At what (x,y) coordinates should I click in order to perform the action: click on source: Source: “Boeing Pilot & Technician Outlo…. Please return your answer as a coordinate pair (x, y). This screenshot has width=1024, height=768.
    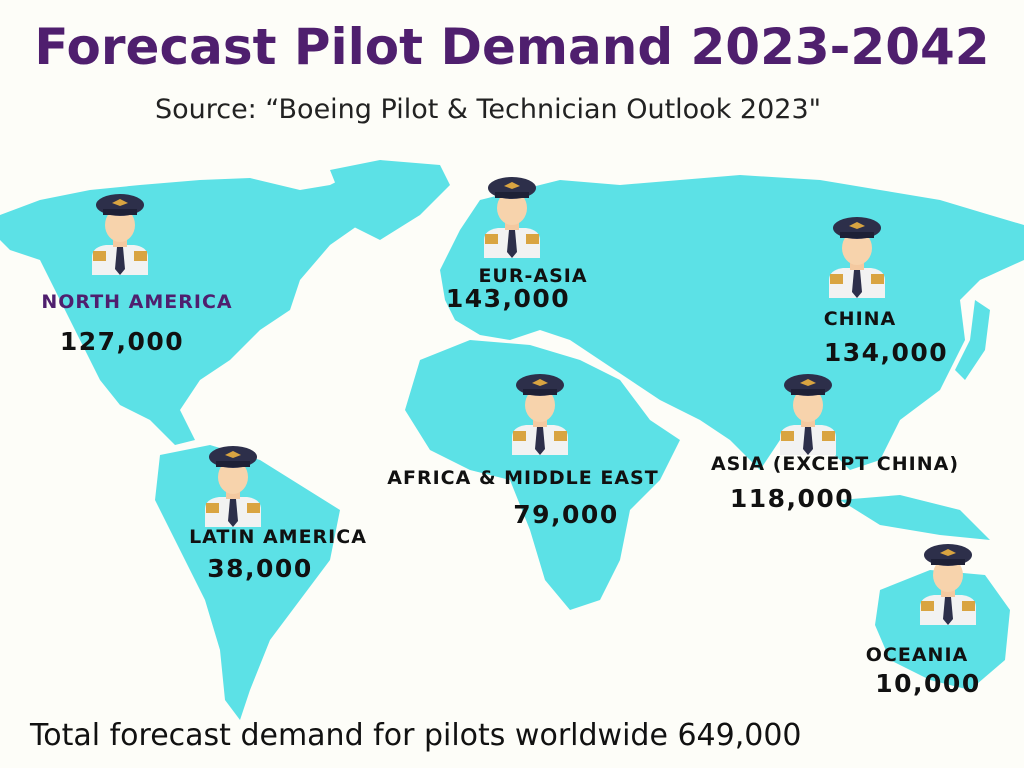
    Looking at the image, I should click on (488, 109).